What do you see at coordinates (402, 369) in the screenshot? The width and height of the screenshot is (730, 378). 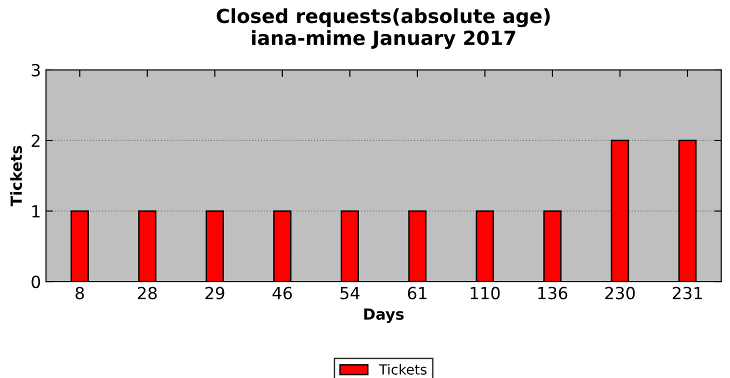 I see `legend-label: Tickets` at bounding box center [402, 369].